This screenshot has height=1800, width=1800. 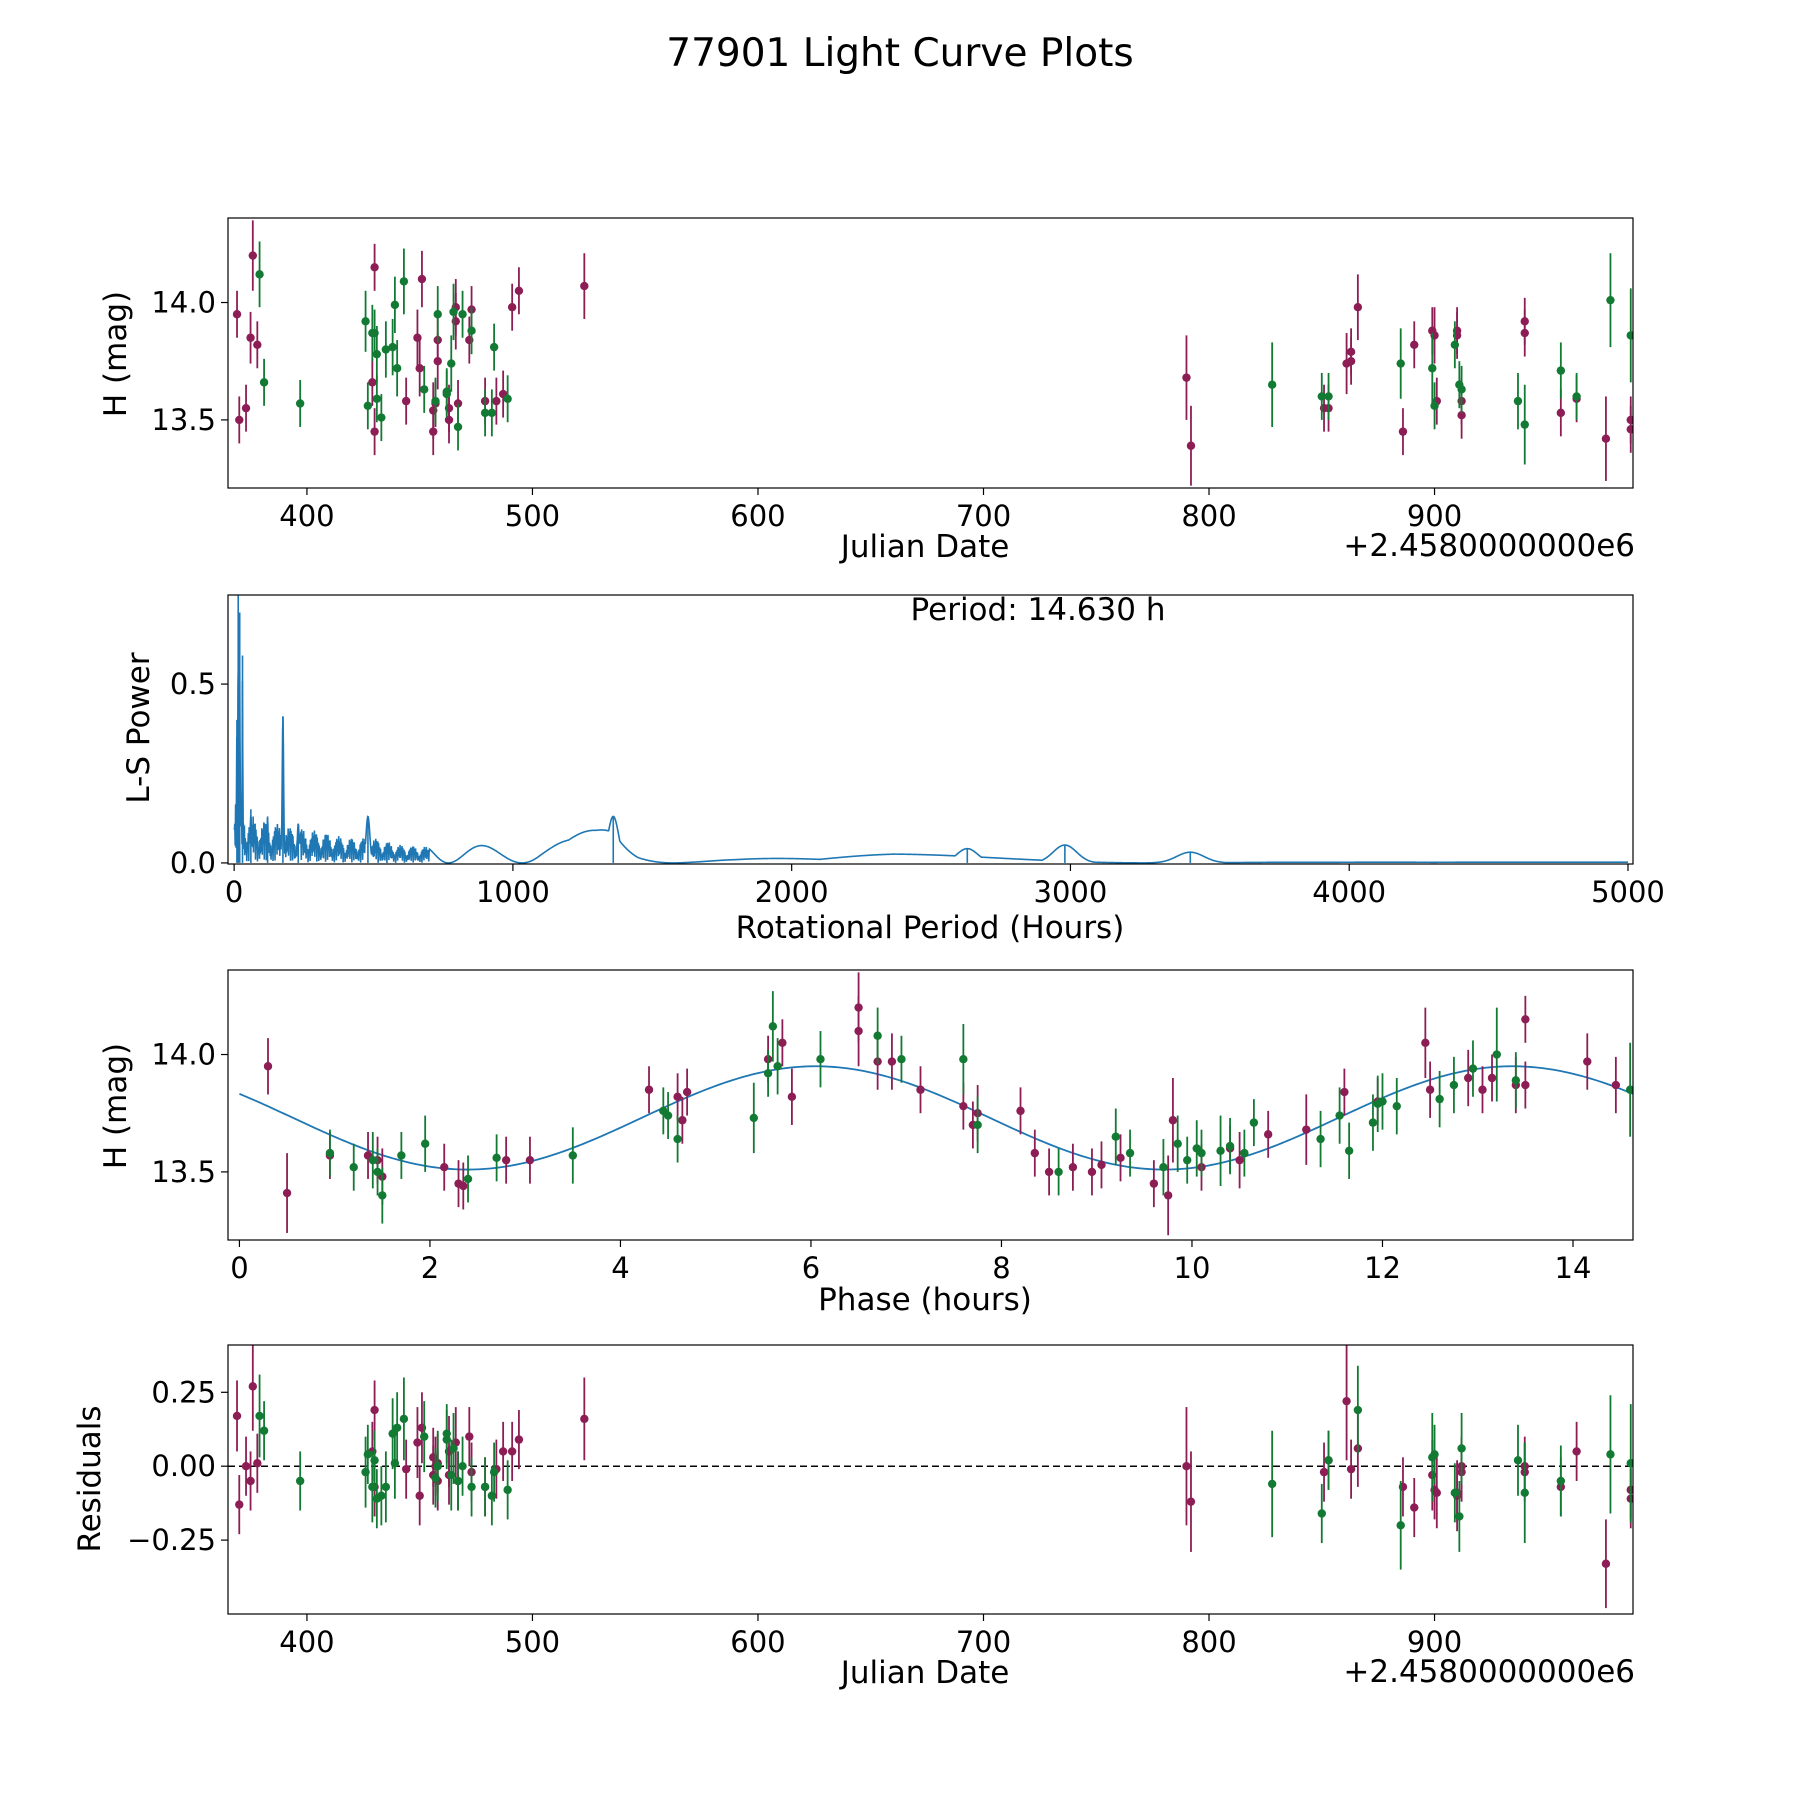 What do you see at coordinates (239, 1268) in the screenshot?
I see `phased-xtick-label: 0` at bounding box center [239, 1268].